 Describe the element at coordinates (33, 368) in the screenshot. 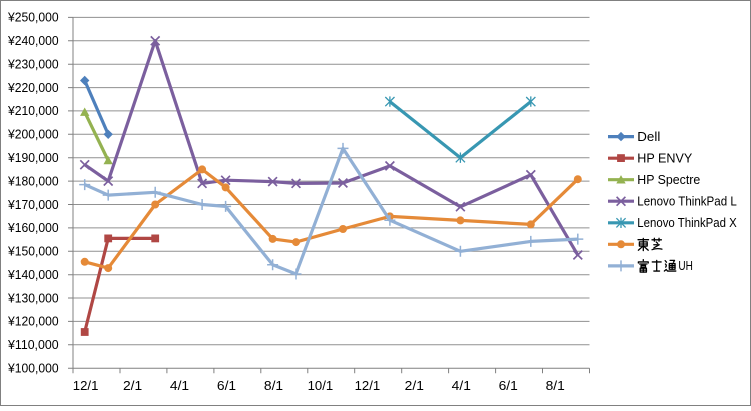

I see `svg-text: ¥100,000` at that location.